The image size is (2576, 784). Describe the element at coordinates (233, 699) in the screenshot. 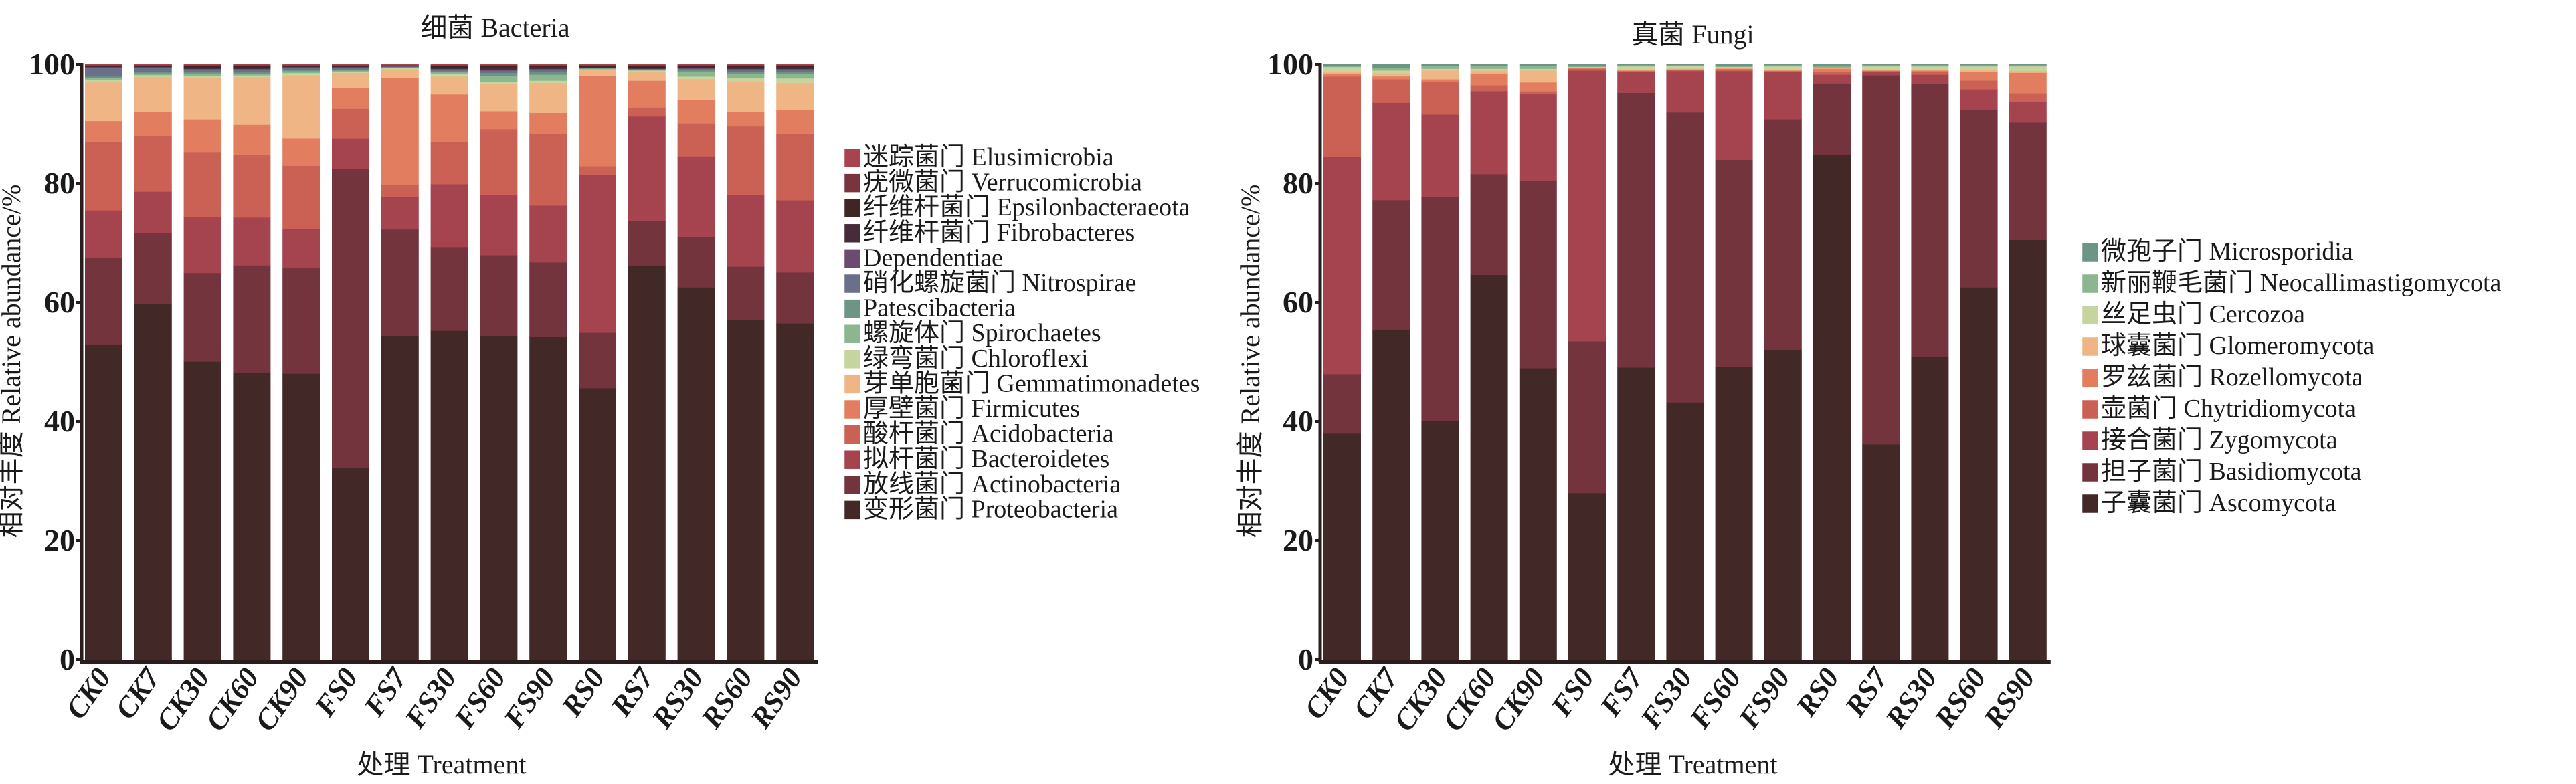

I see `bacteria-x-tick-label: CK60` at that location.